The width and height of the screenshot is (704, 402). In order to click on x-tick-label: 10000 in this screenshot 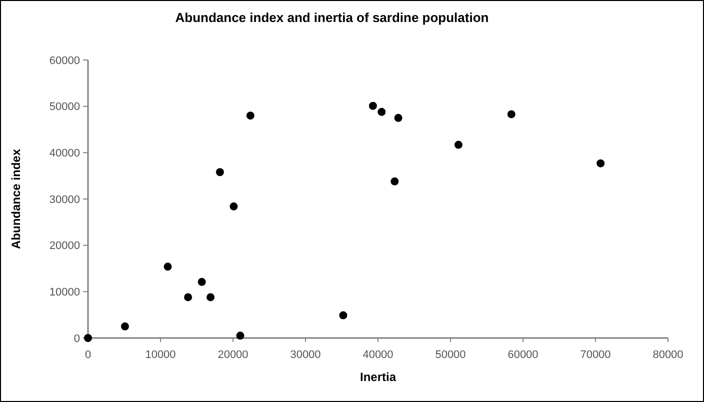, I will do `click(160, 355)`.